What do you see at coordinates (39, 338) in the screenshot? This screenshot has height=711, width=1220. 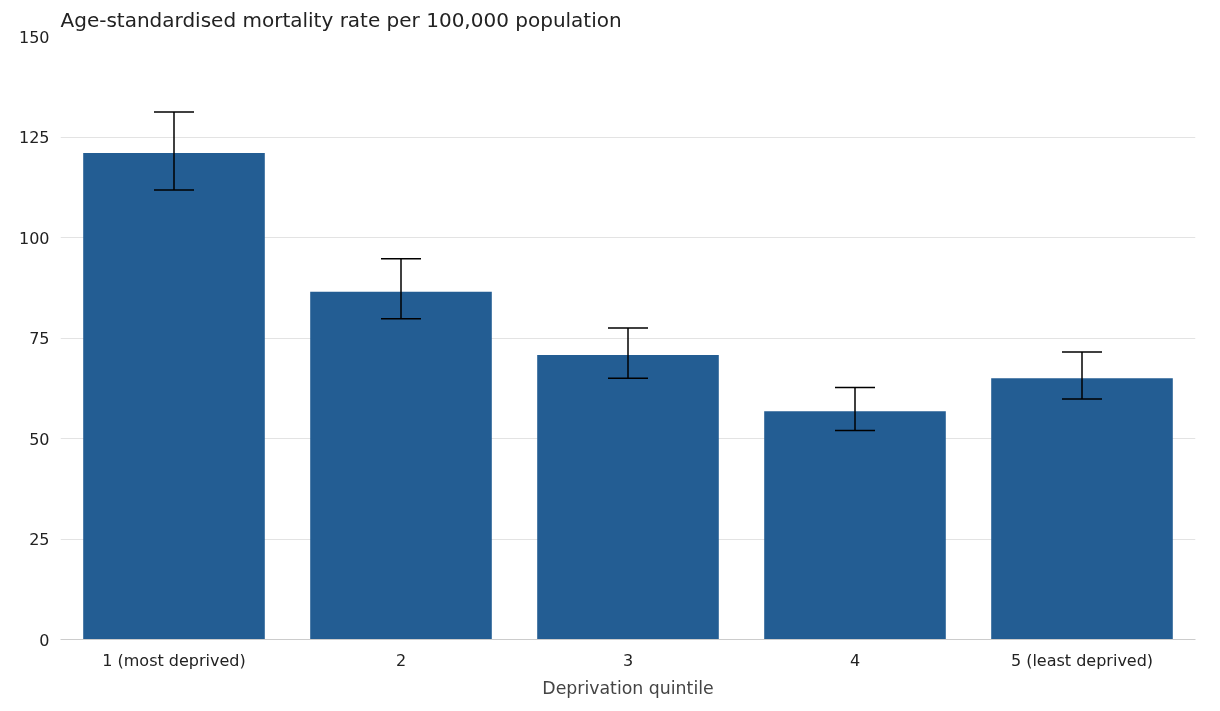 I see `y-tick-label: 75` at bounding box center [39, 338].